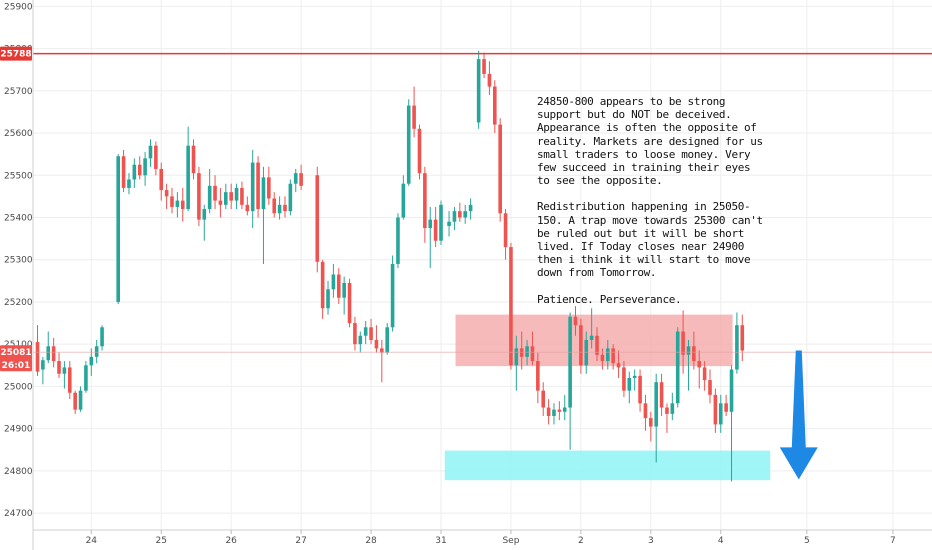 The height and width of the screenshot is (550, 932). I want to click on support-zone, so click(607, 465).